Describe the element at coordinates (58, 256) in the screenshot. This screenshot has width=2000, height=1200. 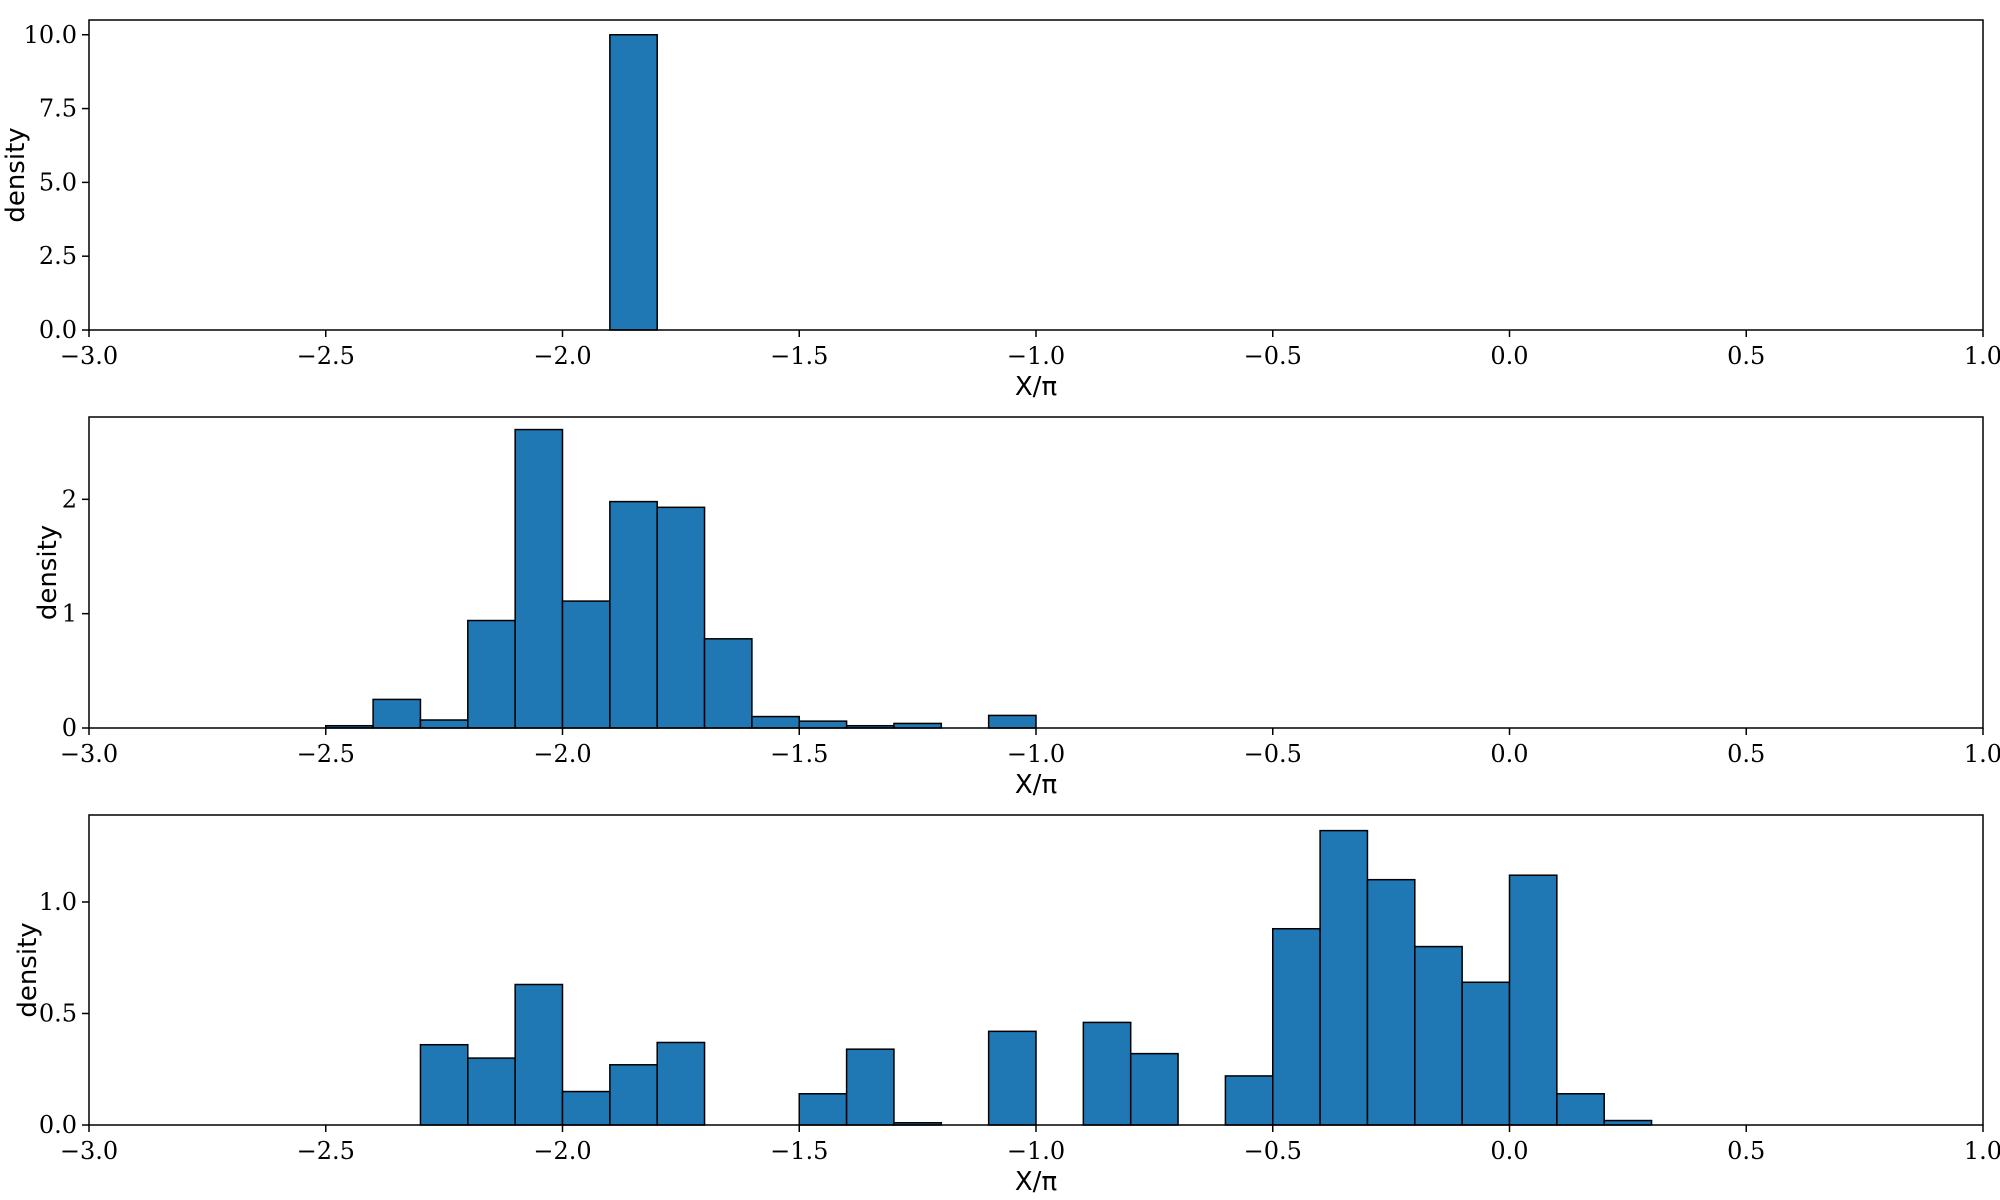
I see `y-tick-label: 2.5` at that location.